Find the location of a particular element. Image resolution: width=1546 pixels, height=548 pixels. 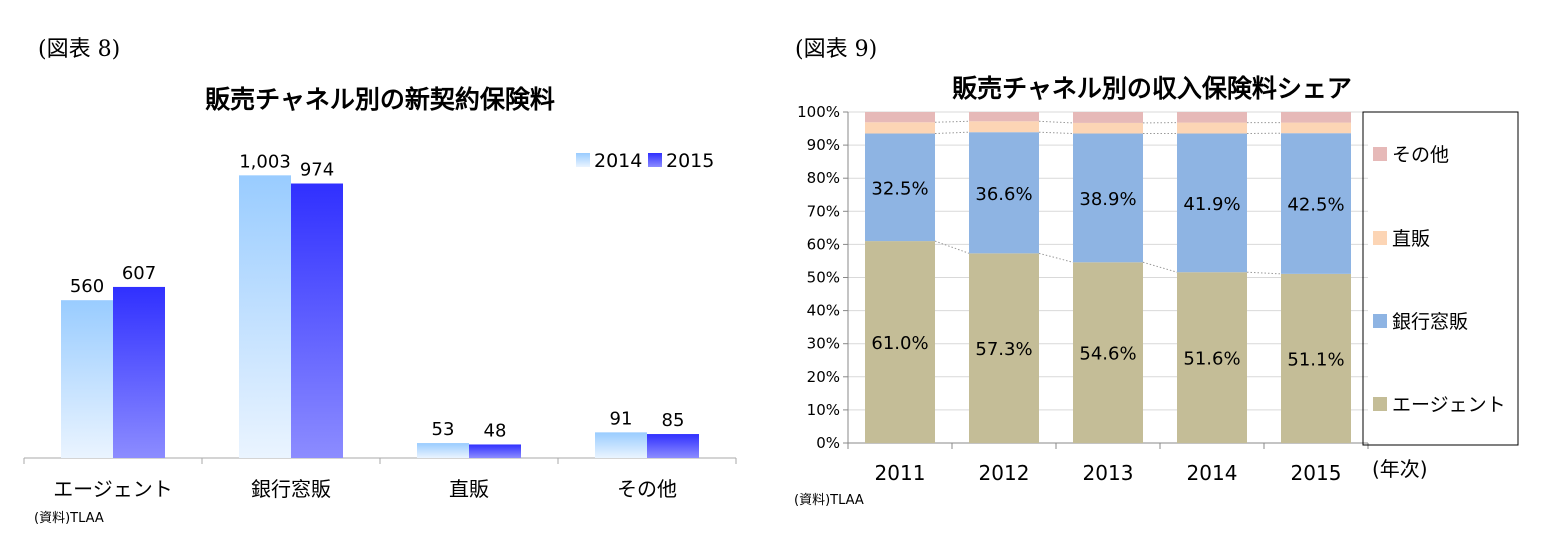

legend-swatch-エージェント is located at coordinates (1380, 404).